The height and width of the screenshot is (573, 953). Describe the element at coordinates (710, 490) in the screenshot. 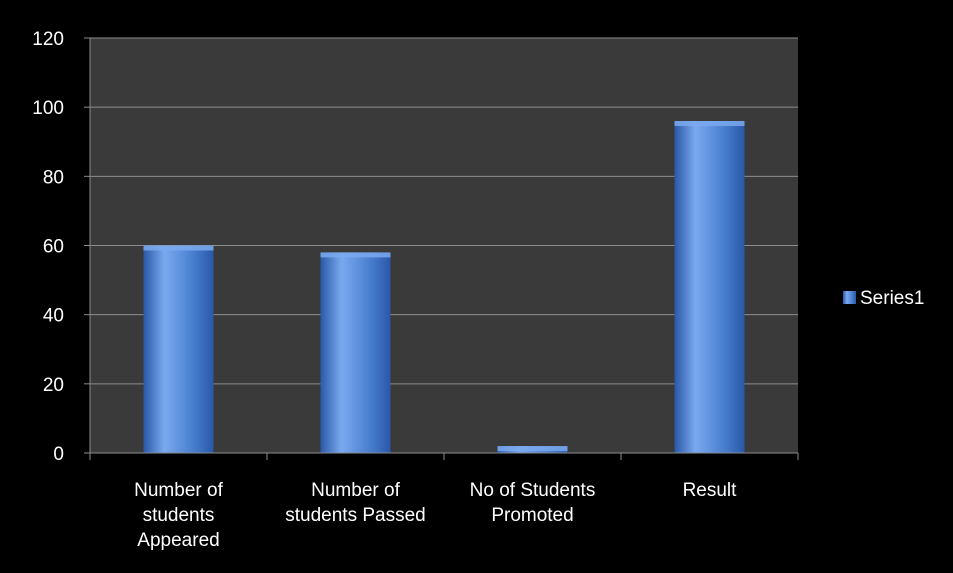

I see `category-label: Result` at that location.